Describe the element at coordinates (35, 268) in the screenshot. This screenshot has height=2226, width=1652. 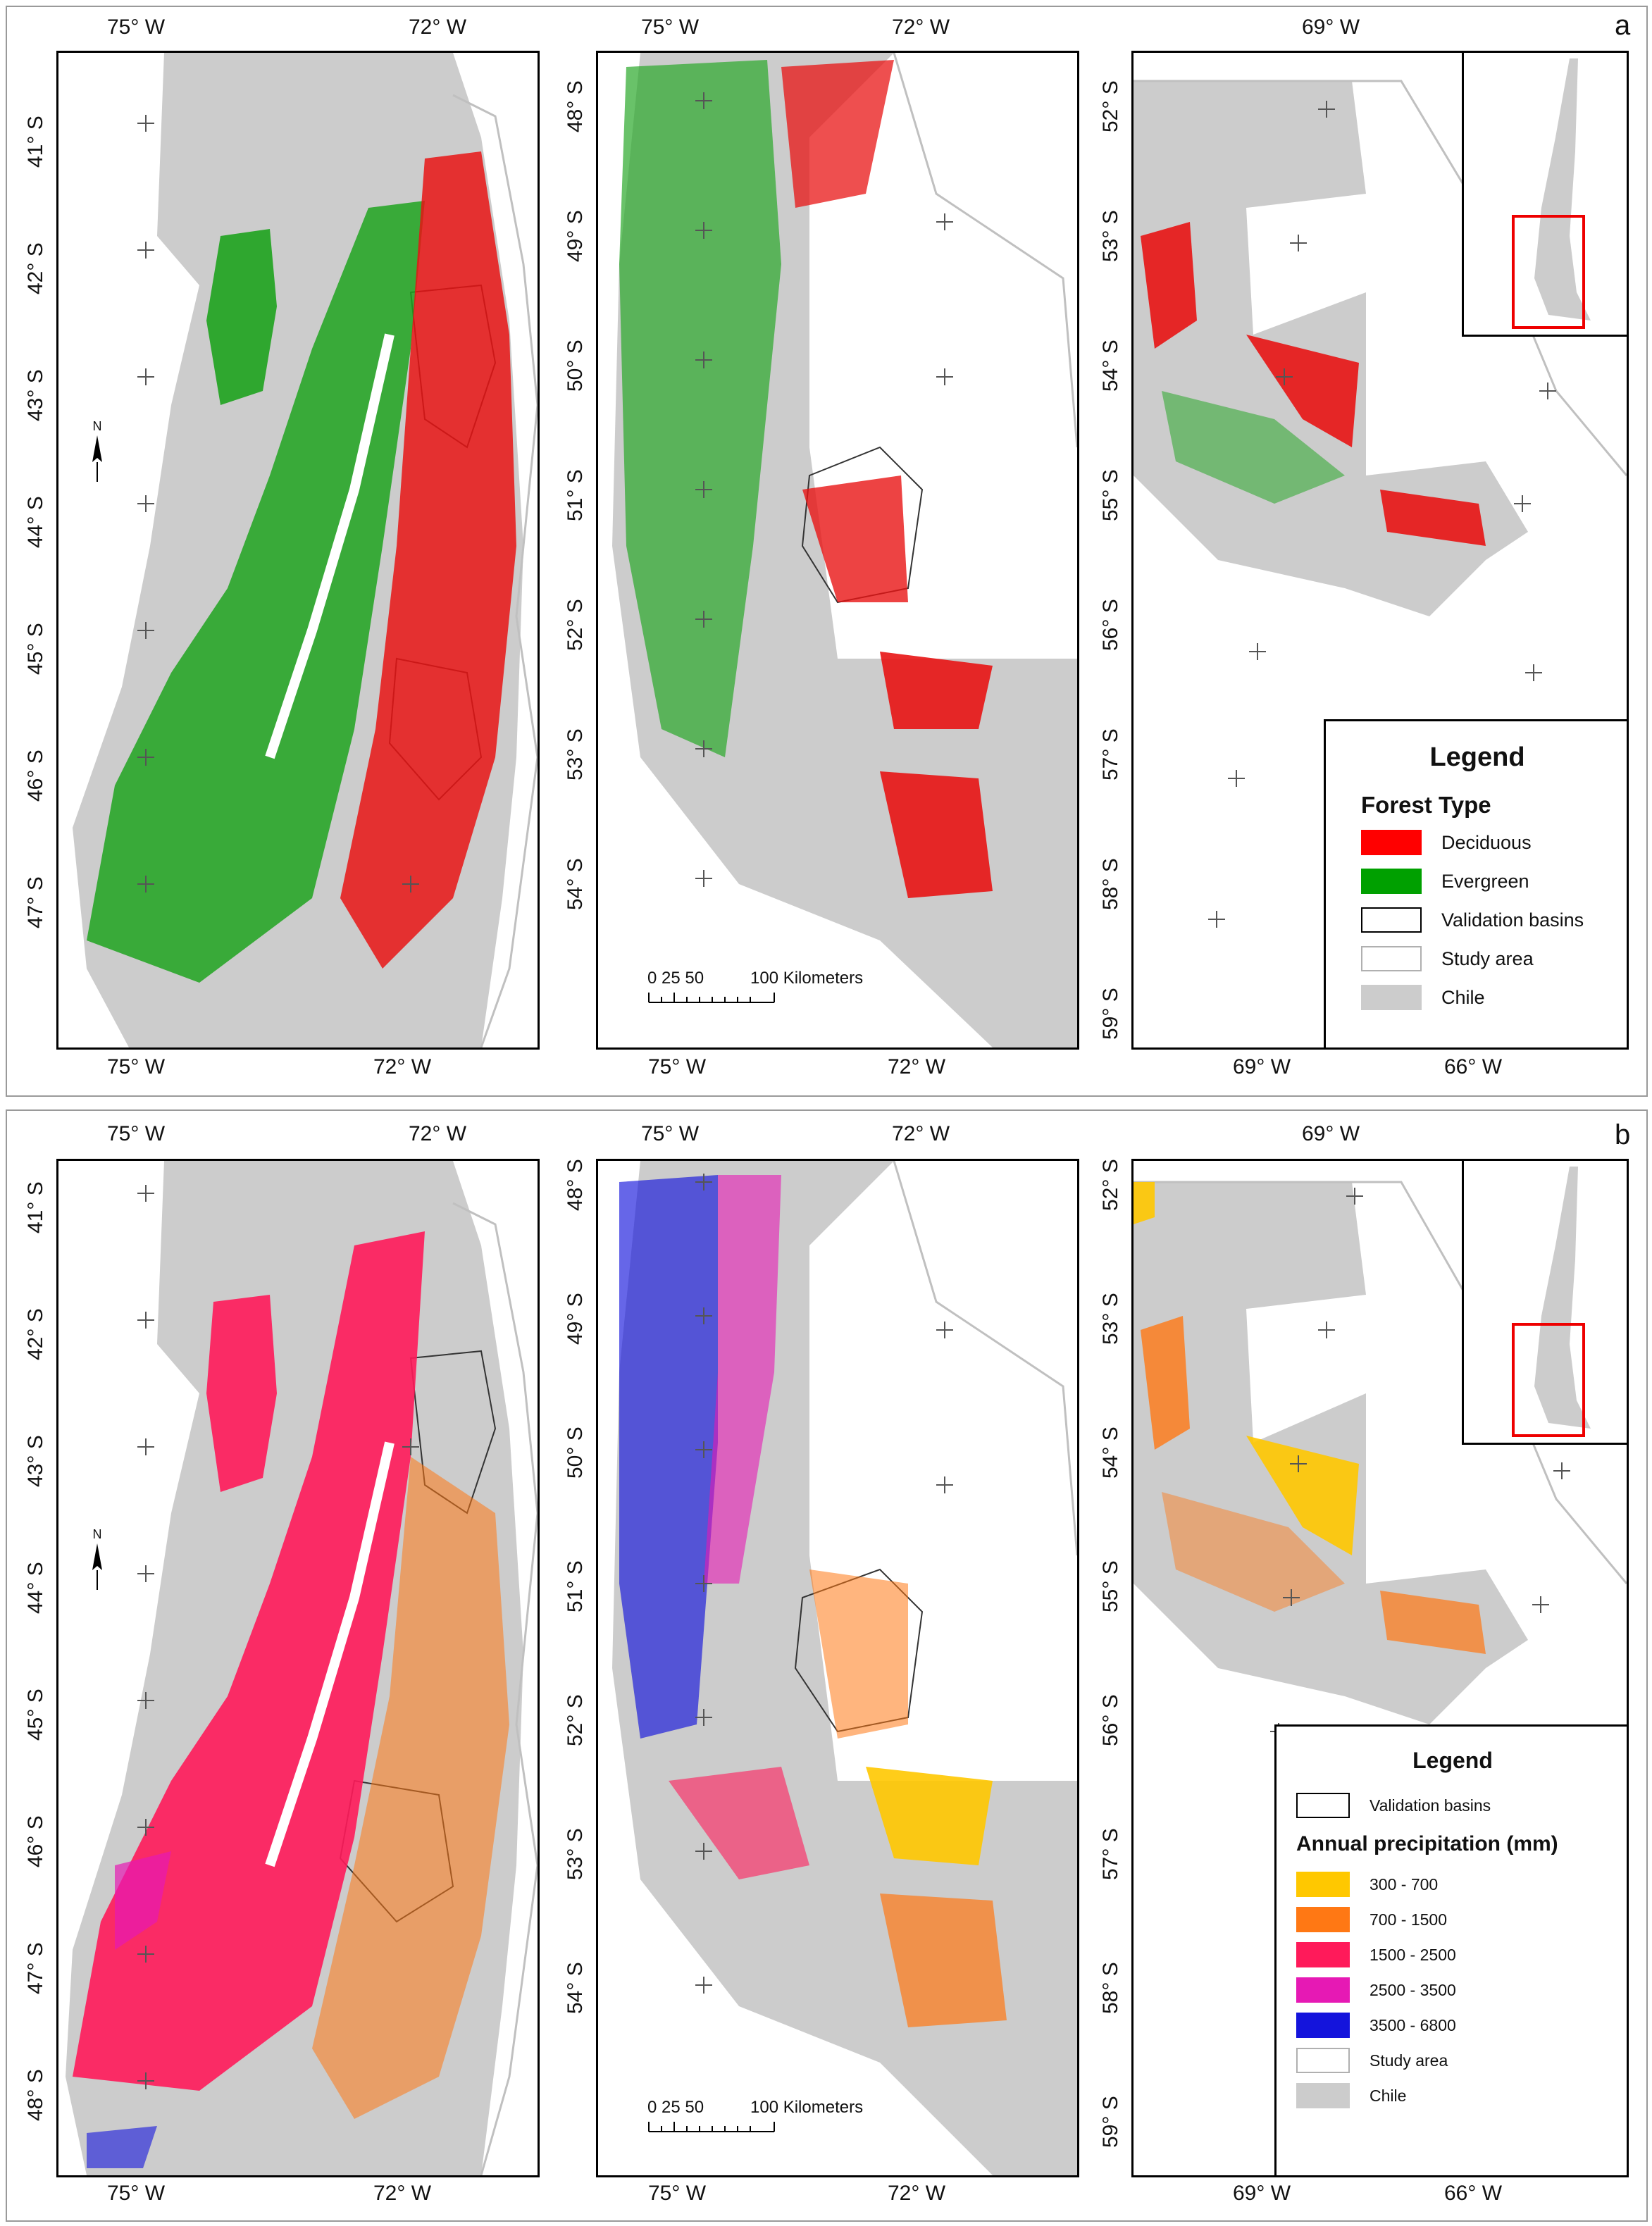
I see `left-label: 42° S` at that location.